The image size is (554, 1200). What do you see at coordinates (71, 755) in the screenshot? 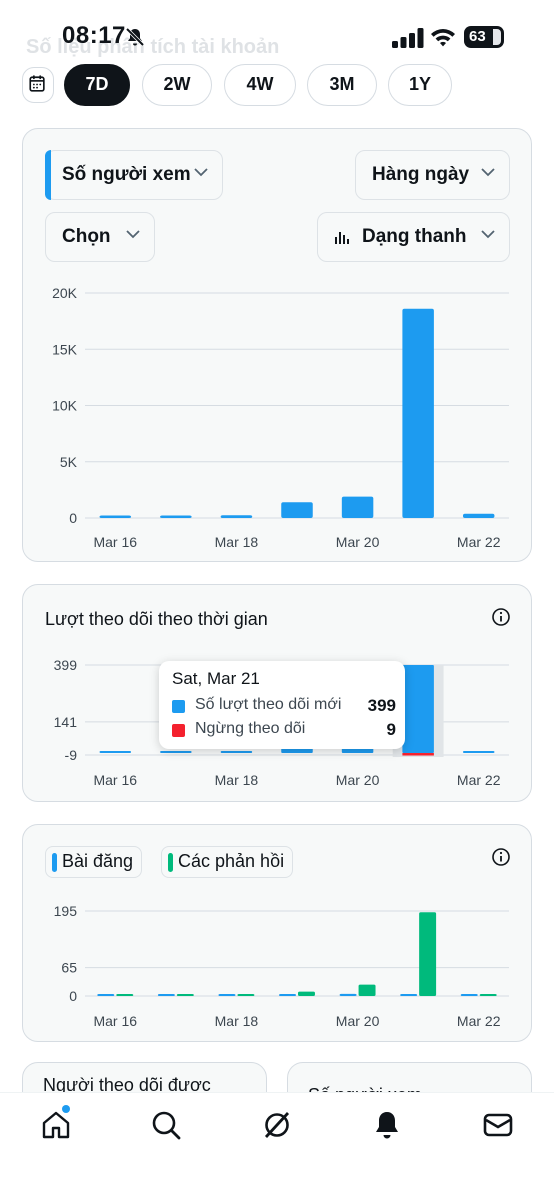
I see `y-tick-label: -9` at bounding box center [71, 755].